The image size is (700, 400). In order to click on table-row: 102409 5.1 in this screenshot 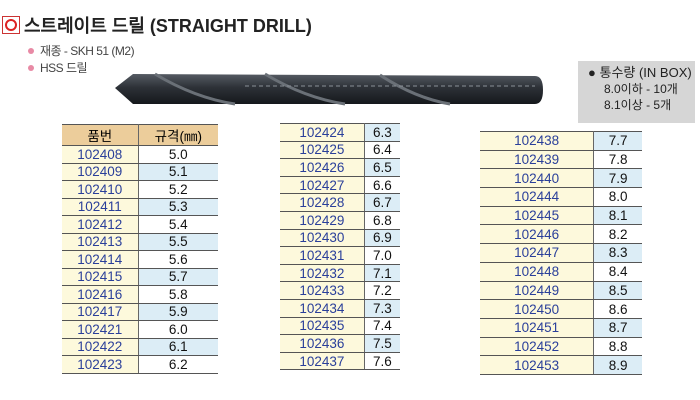, I will do `click(140, 171)`.